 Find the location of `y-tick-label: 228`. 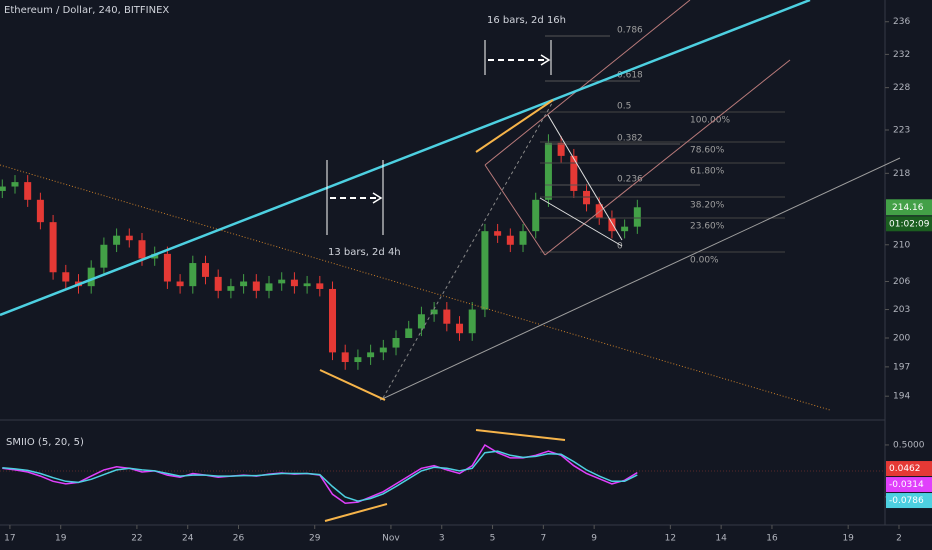

y-tick-label: 228 is located at coordinates (901, 88).